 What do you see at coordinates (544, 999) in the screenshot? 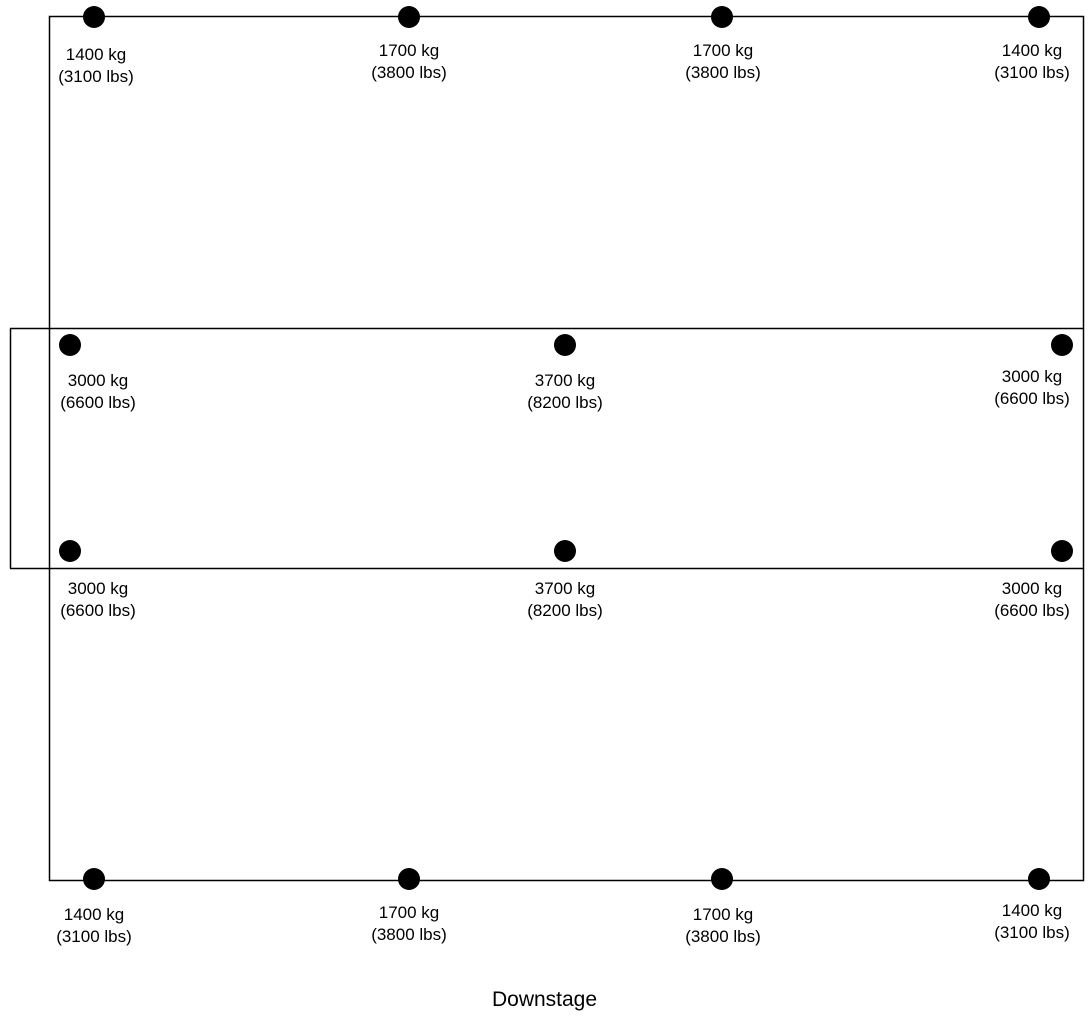
I see `downstage-caption: Downstage` at bounding box center [544, 999].